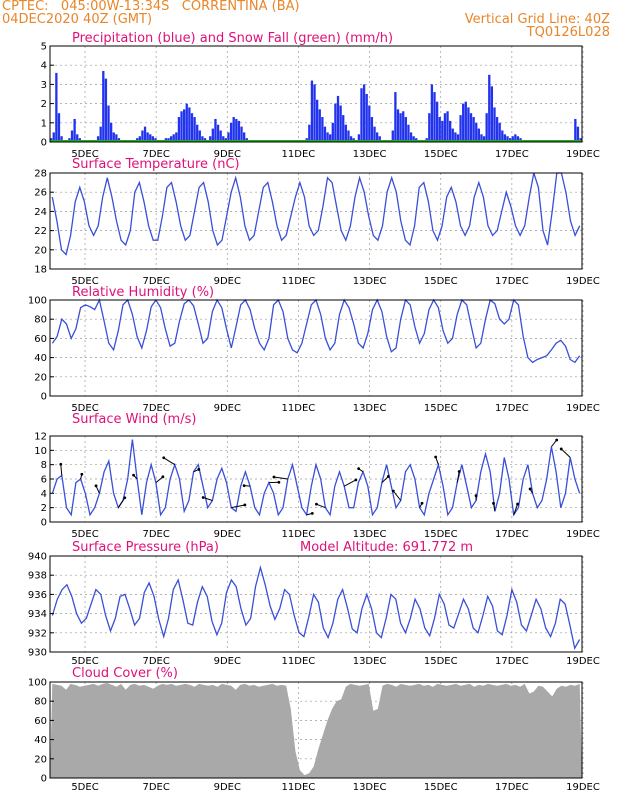 The height and width of the screenshot is (800, 618). I want to click on series-line, so click(316, 478).